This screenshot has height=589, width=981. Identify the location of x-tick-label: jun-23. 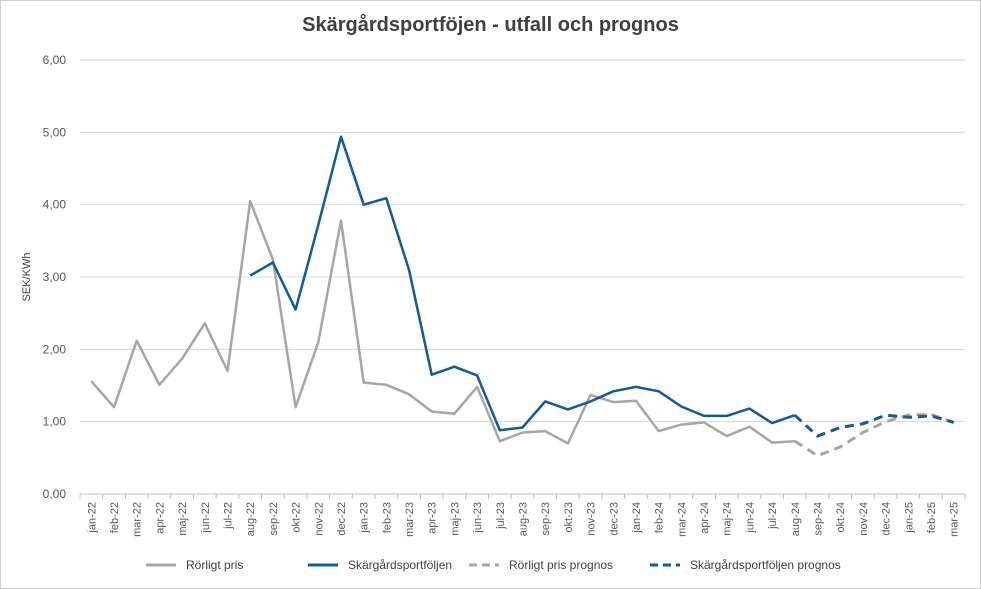
(478, 518).